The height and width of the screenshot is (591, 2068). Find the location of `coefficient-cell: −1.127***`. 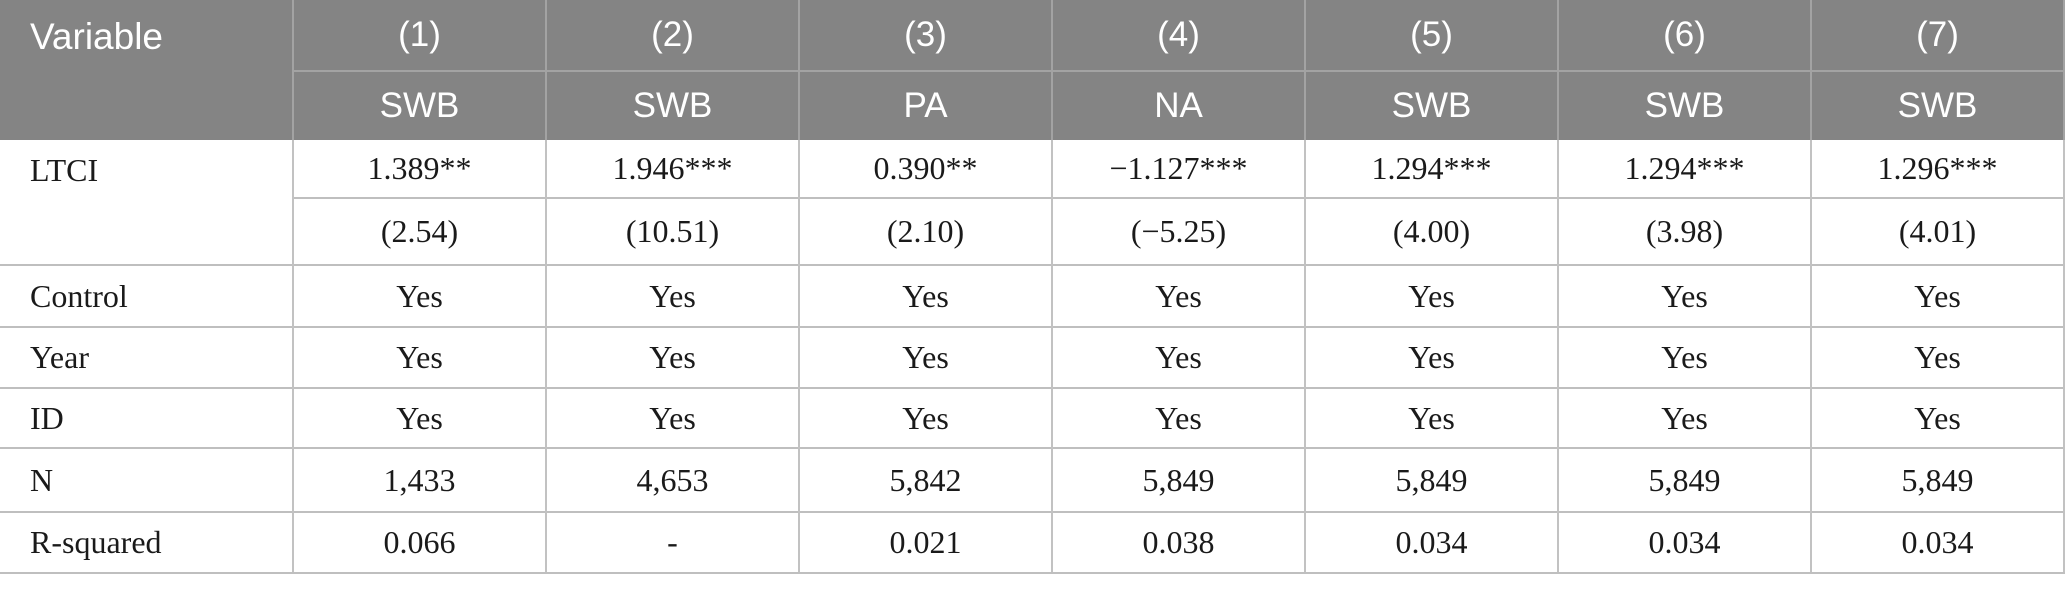

coefficient-cell: −1.127*** is located at coordinates (1178, 169).